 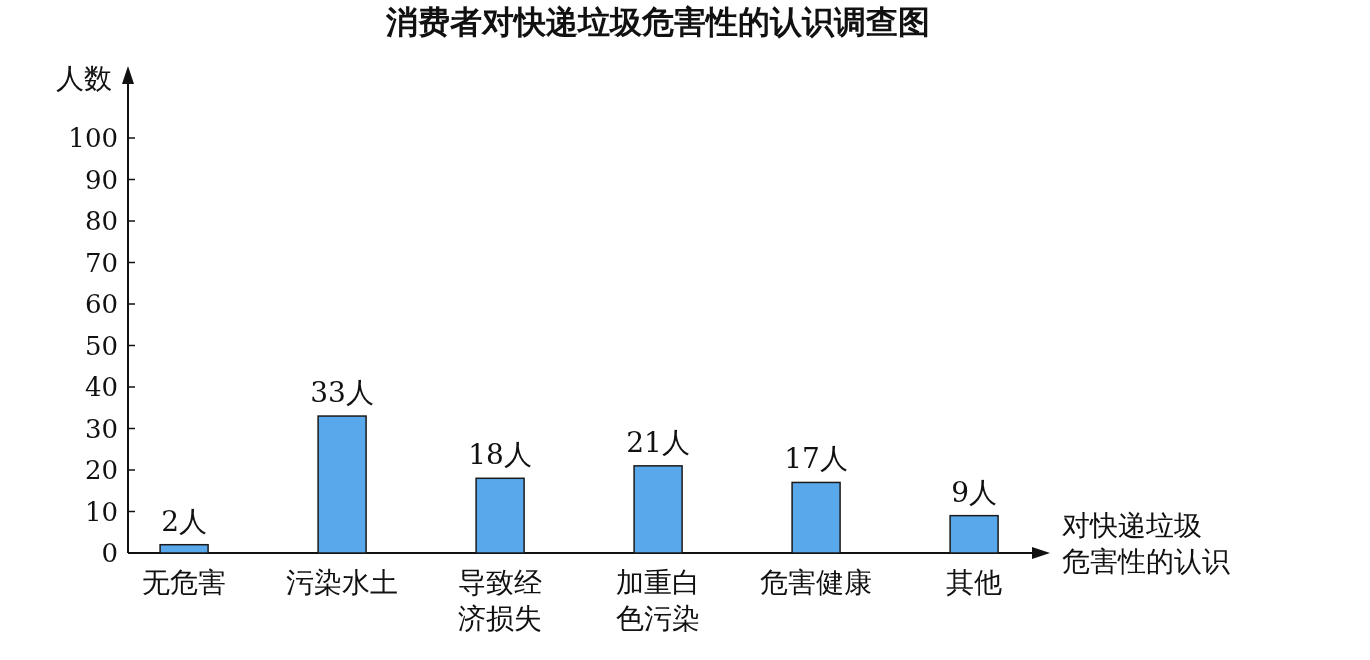 I want to click on data-label: 17人, so click(x=816, y=459).